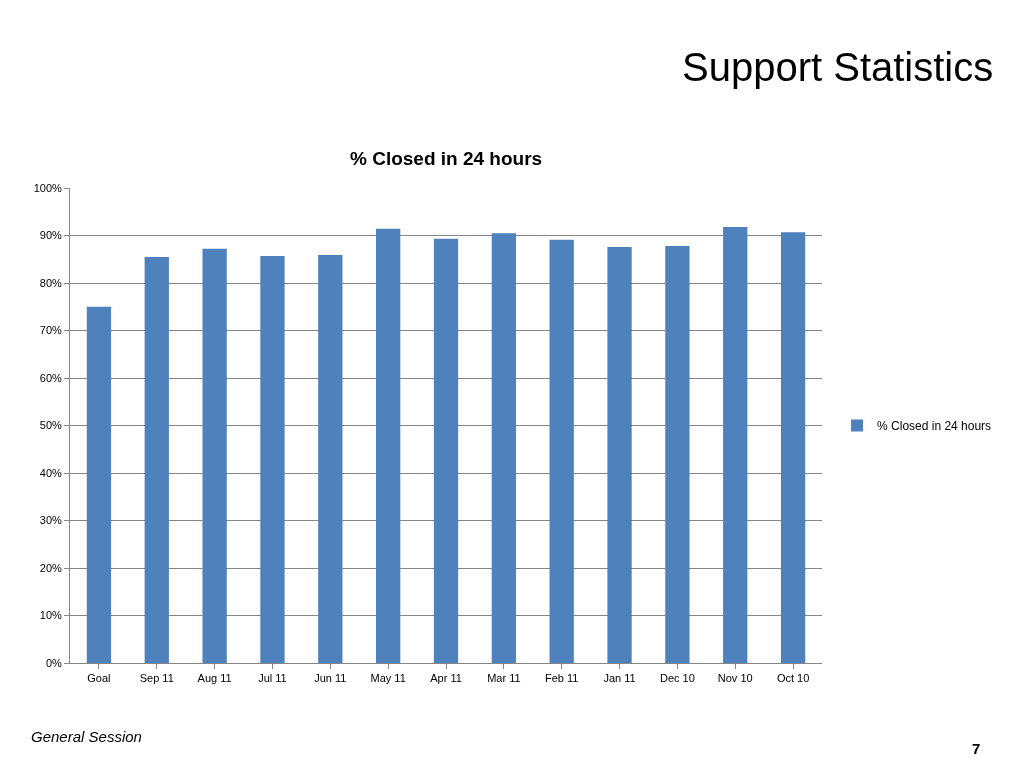  What do you see at coordinates (504, 678) in the screenshot?
I see `x-tick-label: Mar 11` at bounding box center [504, 678].